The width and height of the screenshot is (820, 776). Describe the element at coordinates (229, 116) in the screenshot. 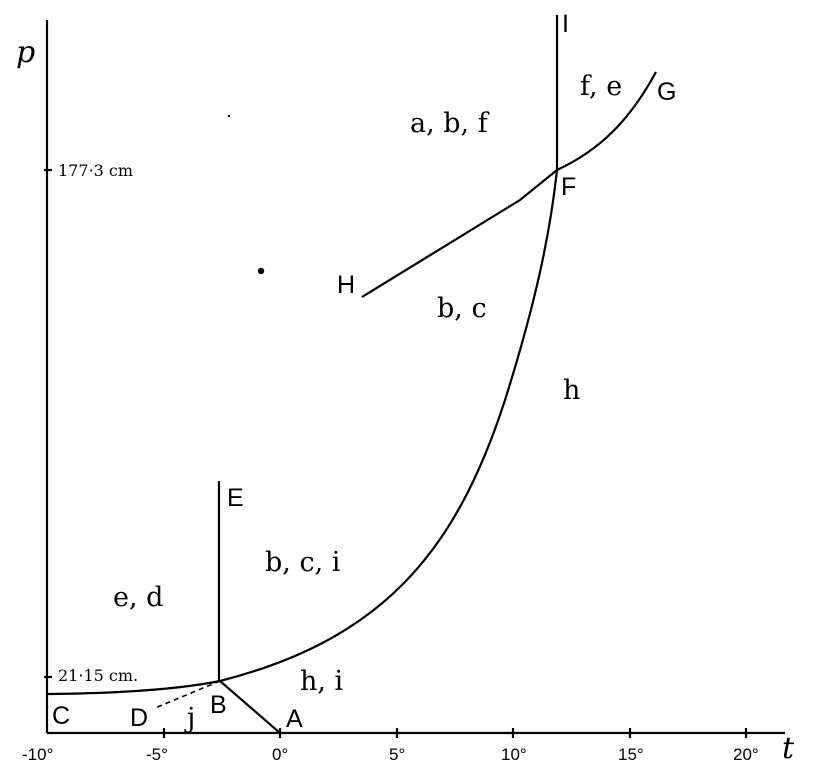

I see `stray-speck` at that location.